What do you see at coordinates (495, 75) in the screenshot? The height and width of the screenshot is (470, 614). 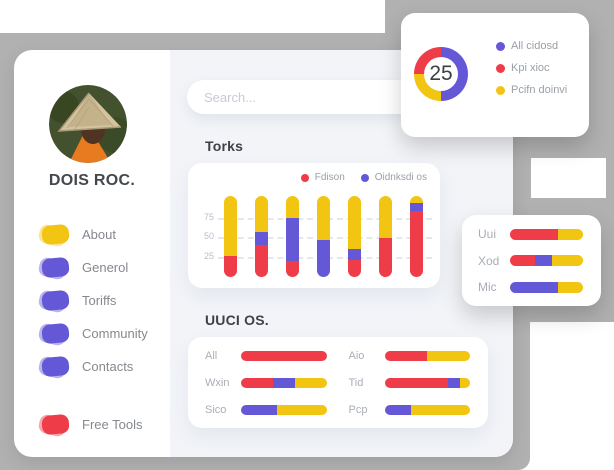 I see `donut-chart-card: 25 All cidosd Kpi xioc Pcifn doinvi` at bounding box center [495, 75].